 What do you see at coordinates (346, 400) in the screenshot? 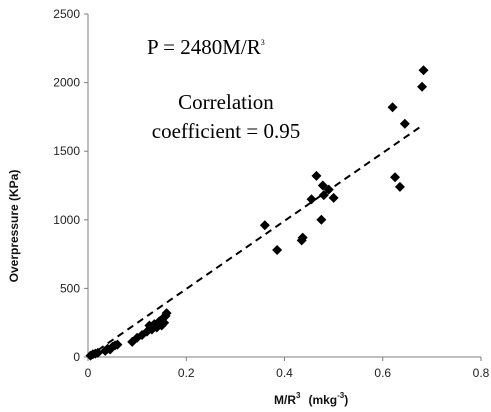
I see `x-axis-unit-post: )` at bounding box center [346, 400].